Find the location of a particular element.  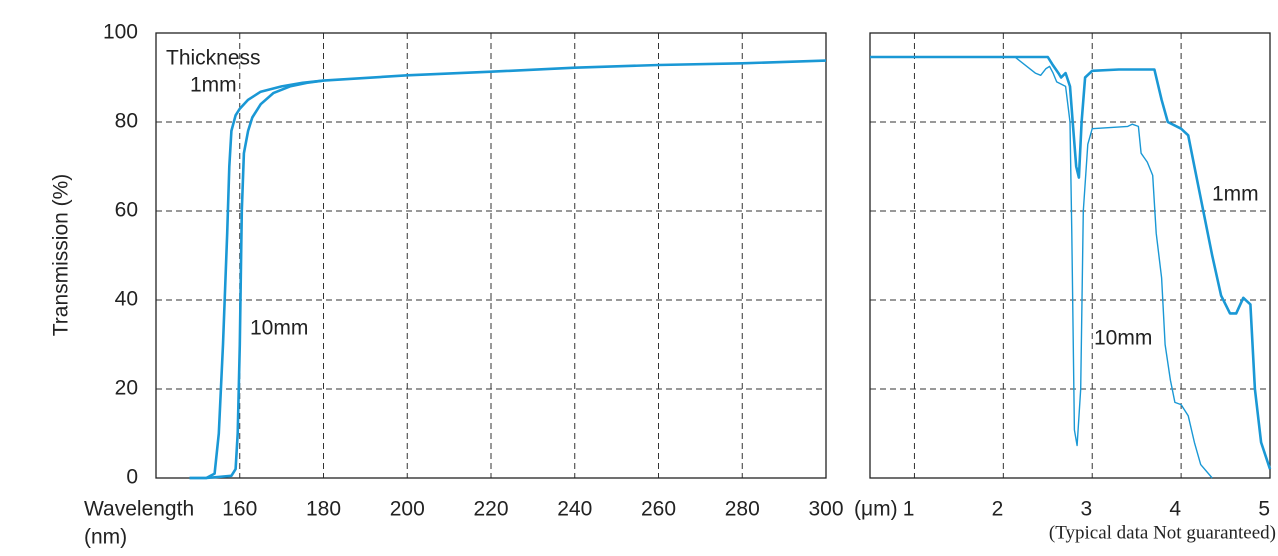

x-tick-label: 160 is located at coordinates (239, 509).